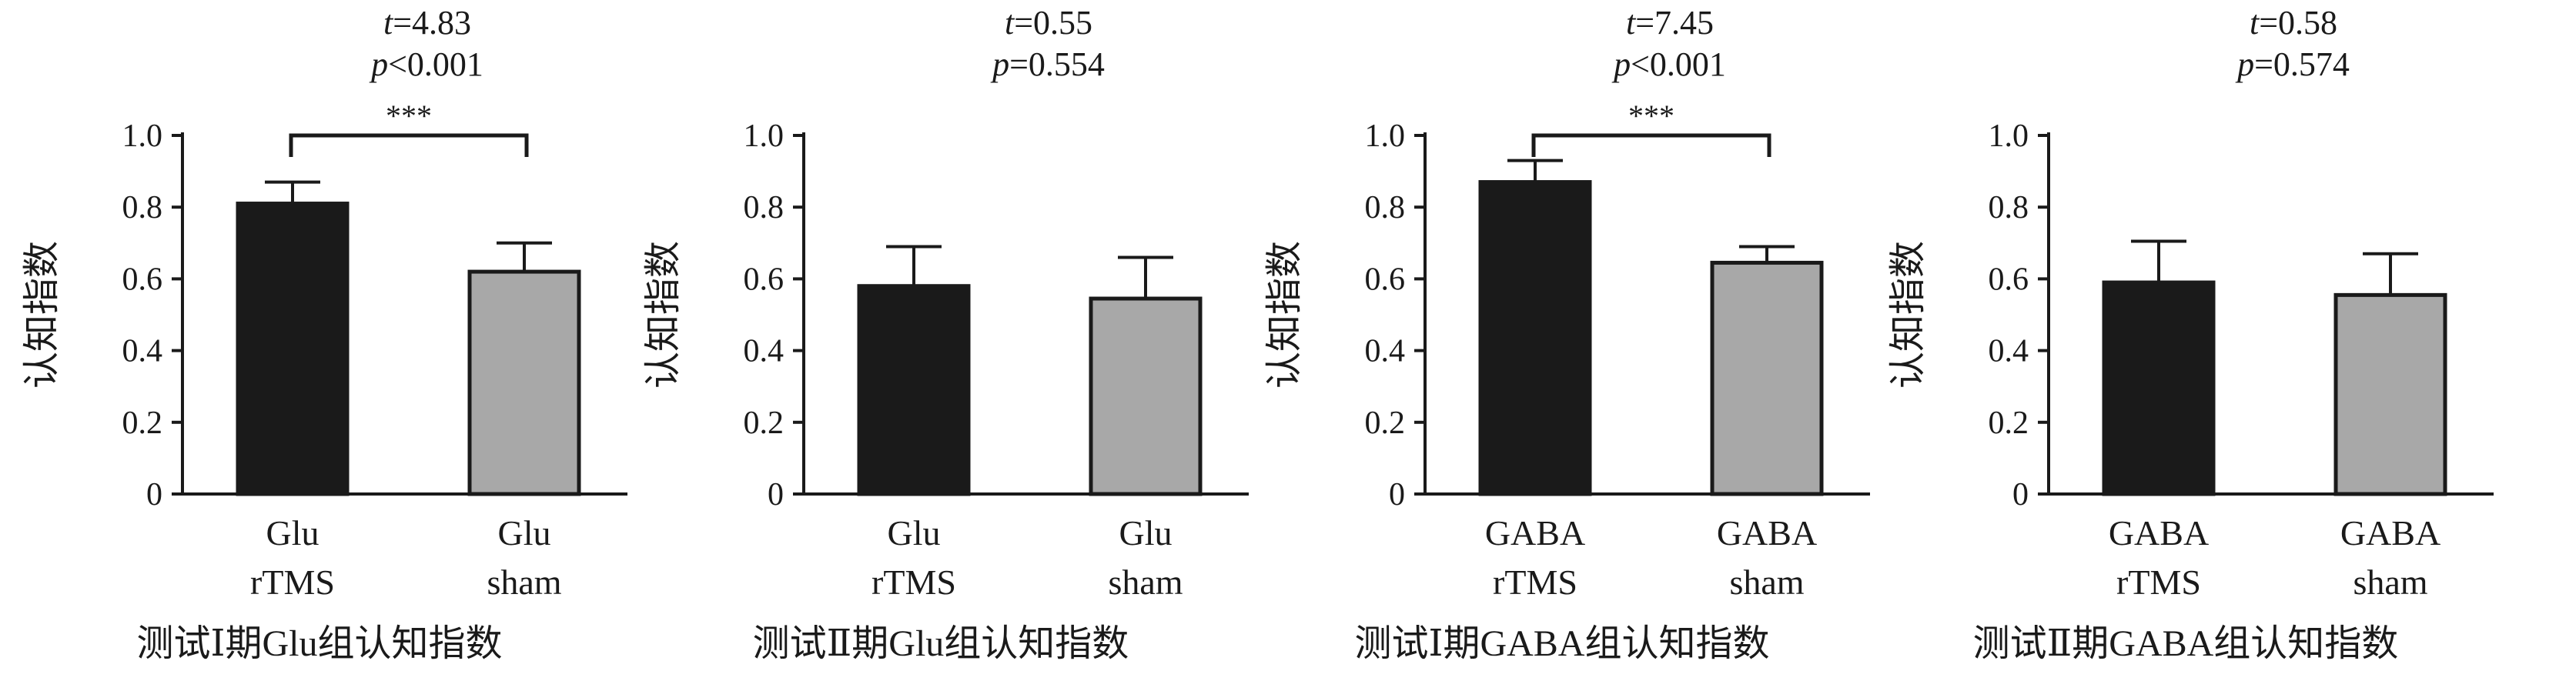 The width and height of the screenshot is (2576, 681). What do you see at coordinates (941, 643) in the screenshot?
I see `panel-title: 测试Ⅱ期Glu组认知指数` at bounding box center [941, 643].